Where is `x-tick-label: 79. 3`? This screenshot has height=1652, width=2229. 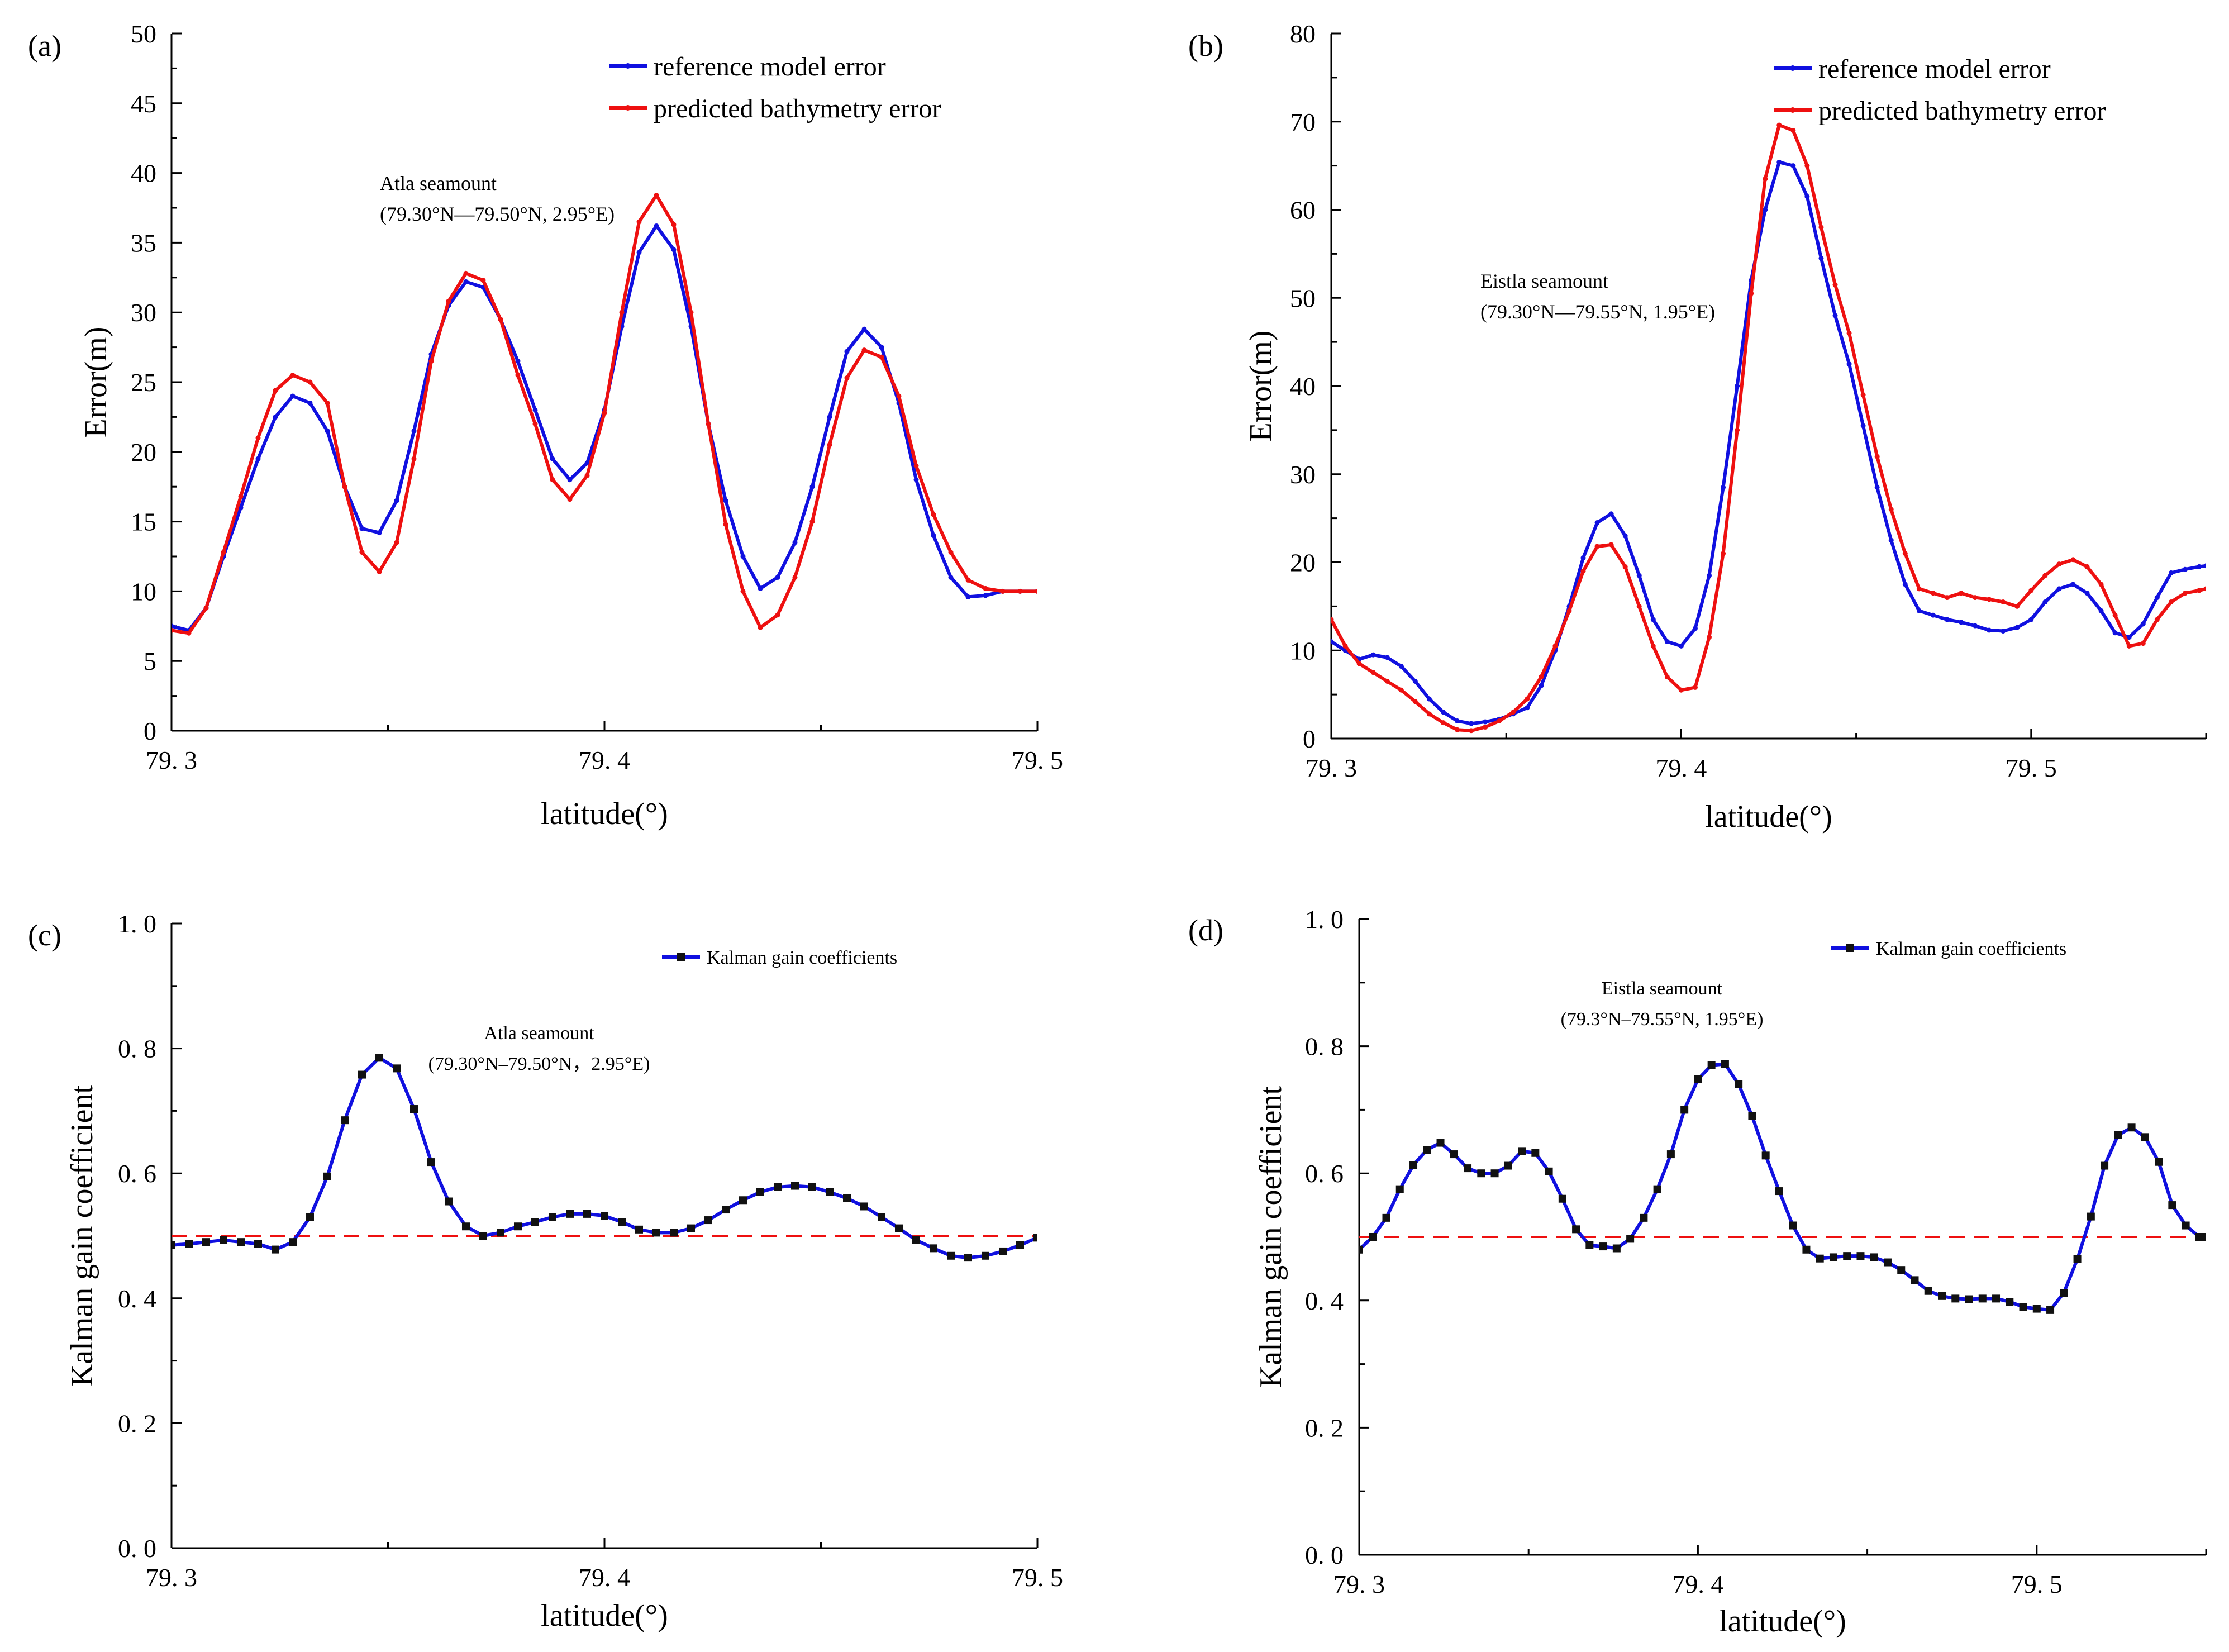
x-tick-label: 79. 3 is located at coordinates (172, 1577).